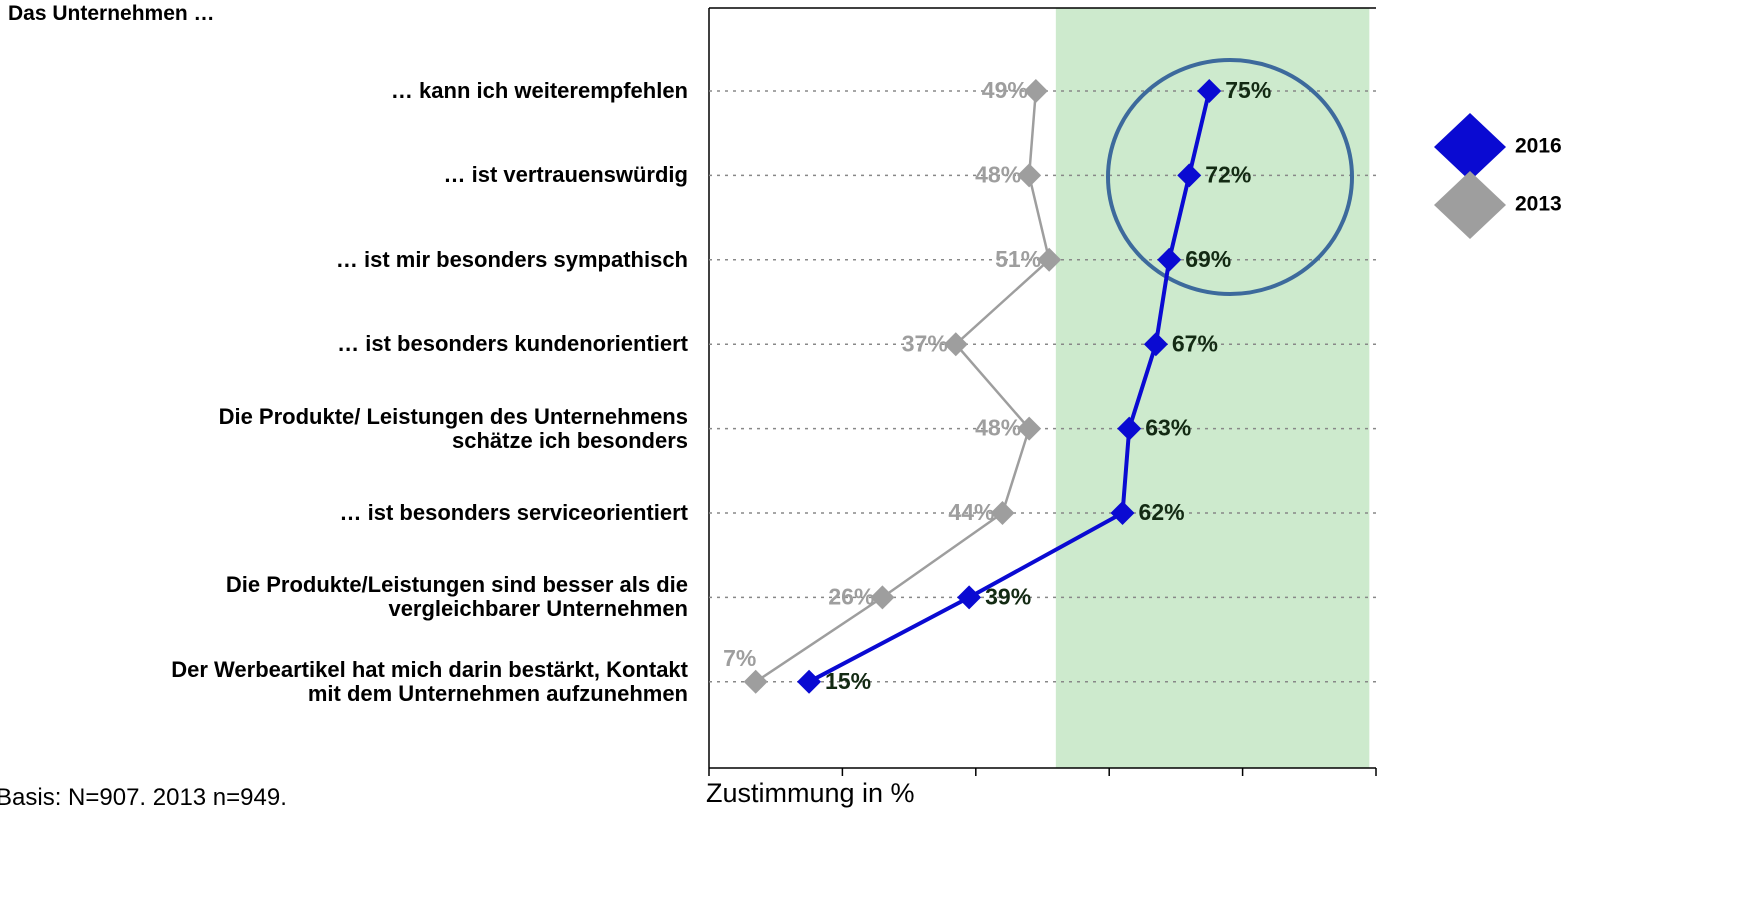 This screenshot has height=905, width=1757. What do you see at coordinates (925, 343) in the screenshot?
I see `data-label: 37%` at bounding box center [925, 343].